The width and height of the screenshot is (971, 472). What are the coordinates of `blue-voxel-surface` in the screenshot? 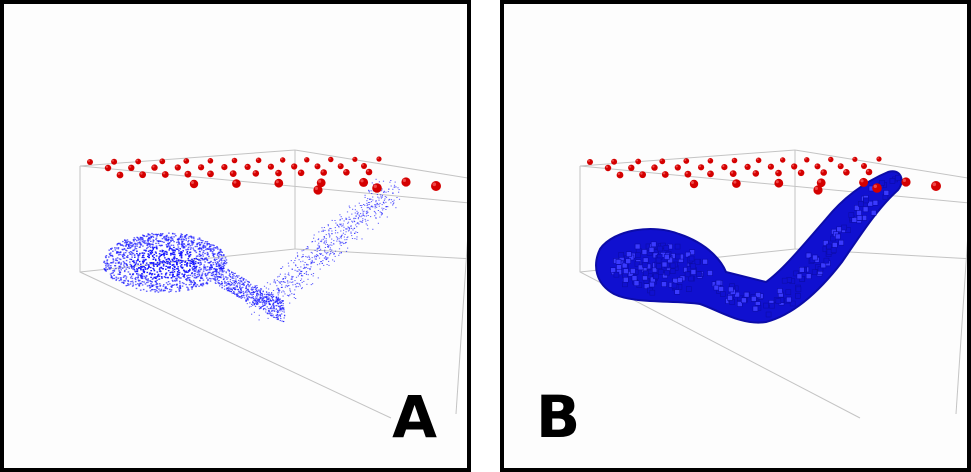 It's located at (749, 247).